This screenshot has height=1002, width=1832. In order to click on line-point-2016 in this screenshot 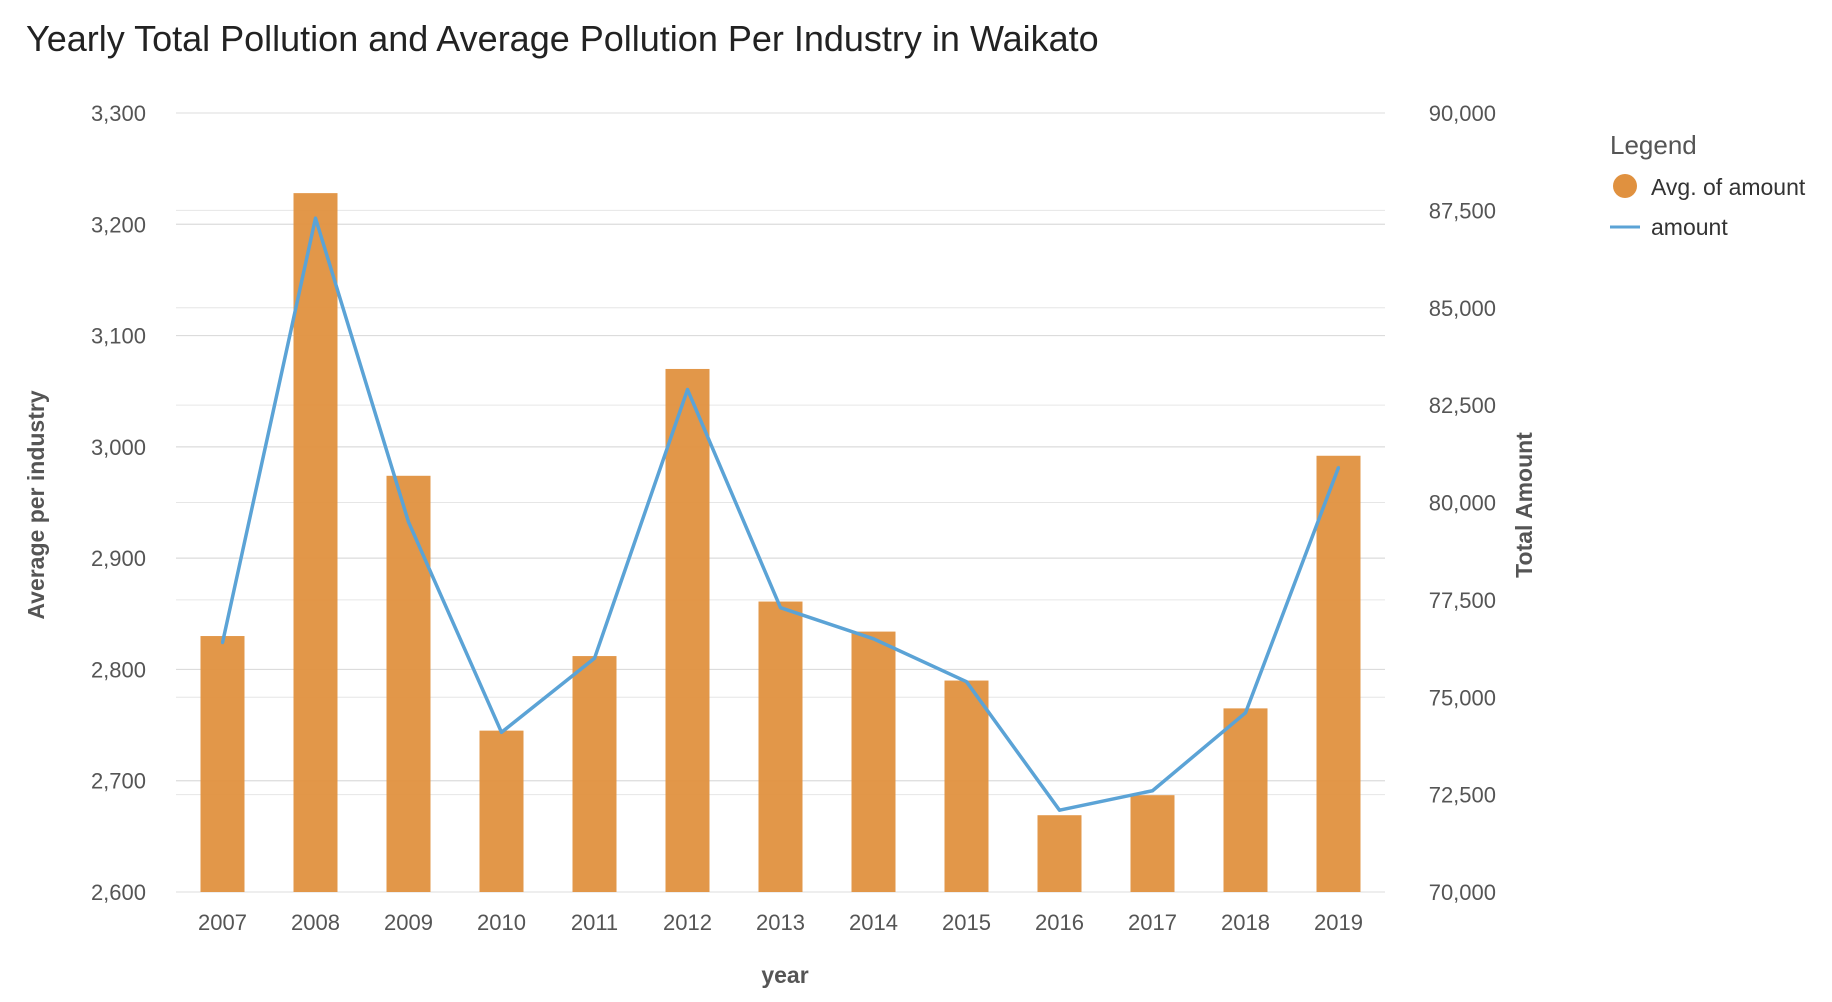, I will do `click(1059, 810)`.